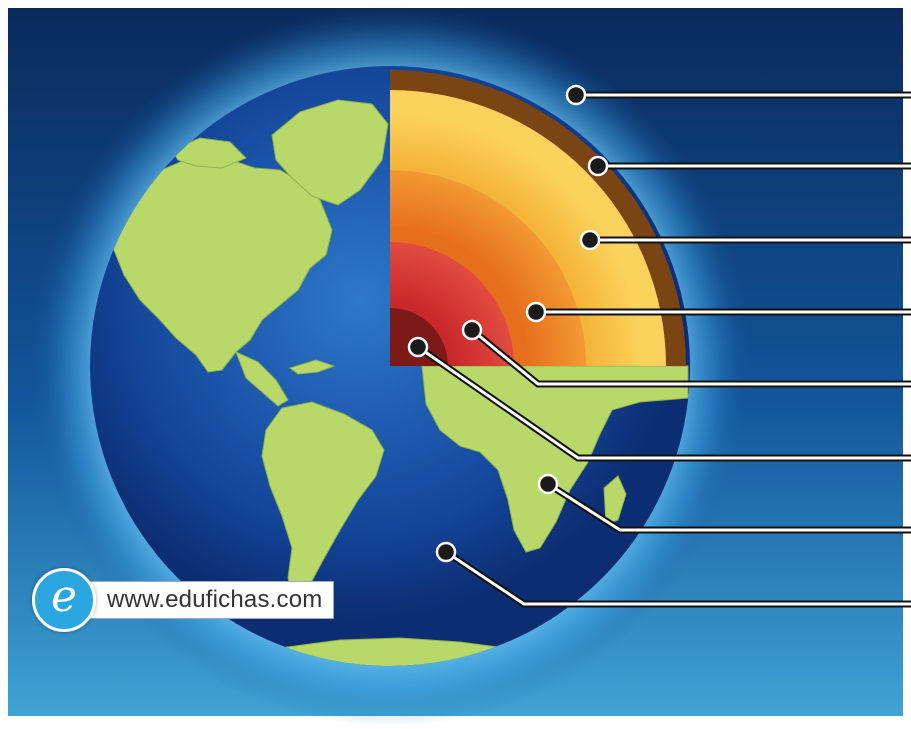 The width and height of the screenshot is (911, 729). What do you see at coordinates (548, 484) in the screenshot?
I see `pointer-dot-continent` at bounding box center [548, 484].